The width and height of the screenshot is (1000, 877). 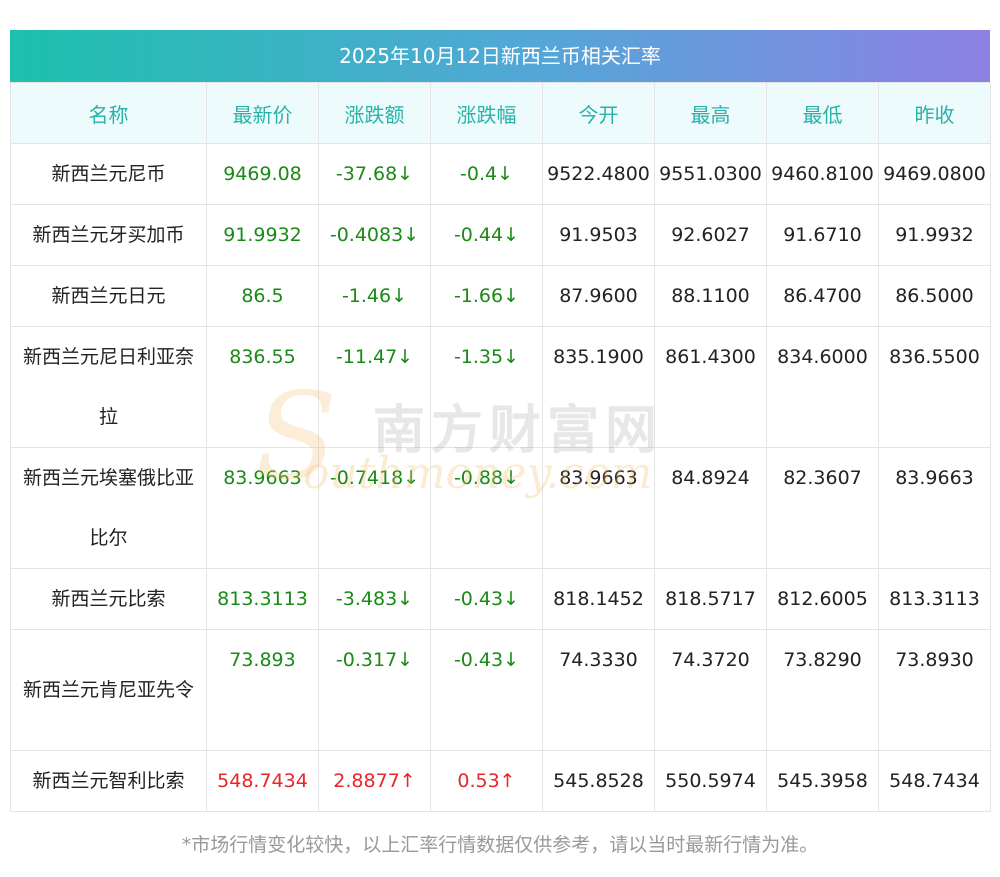 What do you see at coordinates (374, 599) in the screenshot?
I see `cell-change: -3.483↓` at bounding box center [374, 599].